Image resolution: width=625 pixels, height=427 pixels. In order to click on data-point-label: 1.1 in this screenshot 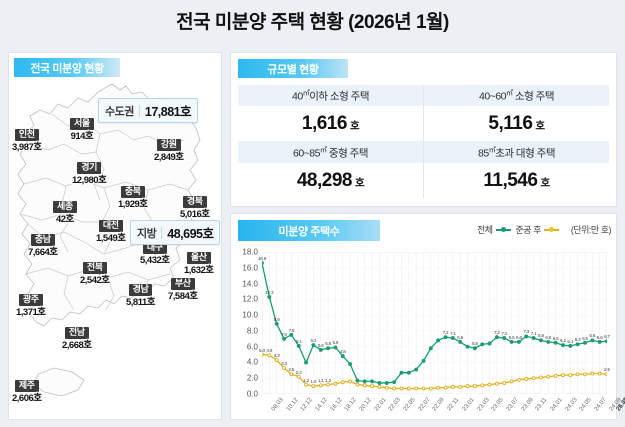, I will do `click(320, 381)`.